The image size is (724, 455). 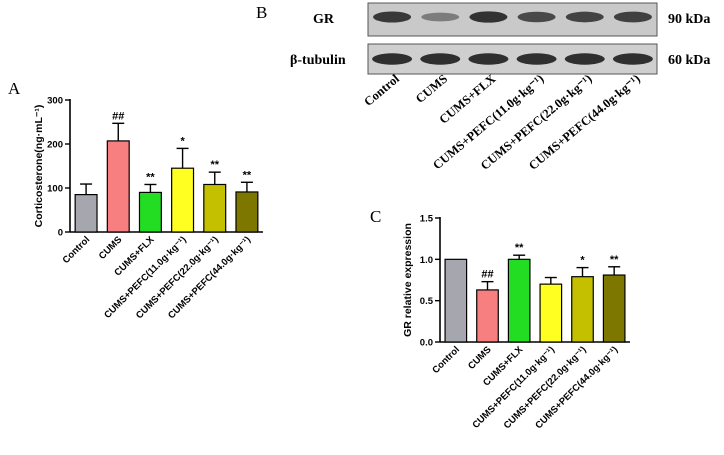 I want to click on panel-label-b: B, so click(x=261, y=12).